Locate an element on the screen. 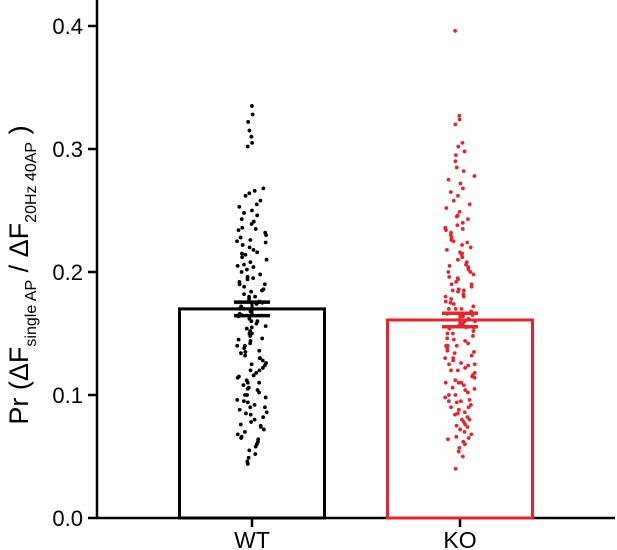 The image size is (617, 550). y-tick-label: 0.0 is located at coordinates (67, 518).